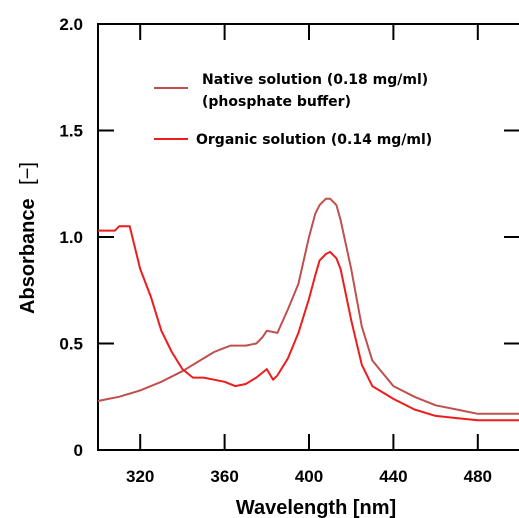 The height and width of the screenshot is (518, 519). I want to click on y-tick-label-2.0: 2.0, so click(71, 24).